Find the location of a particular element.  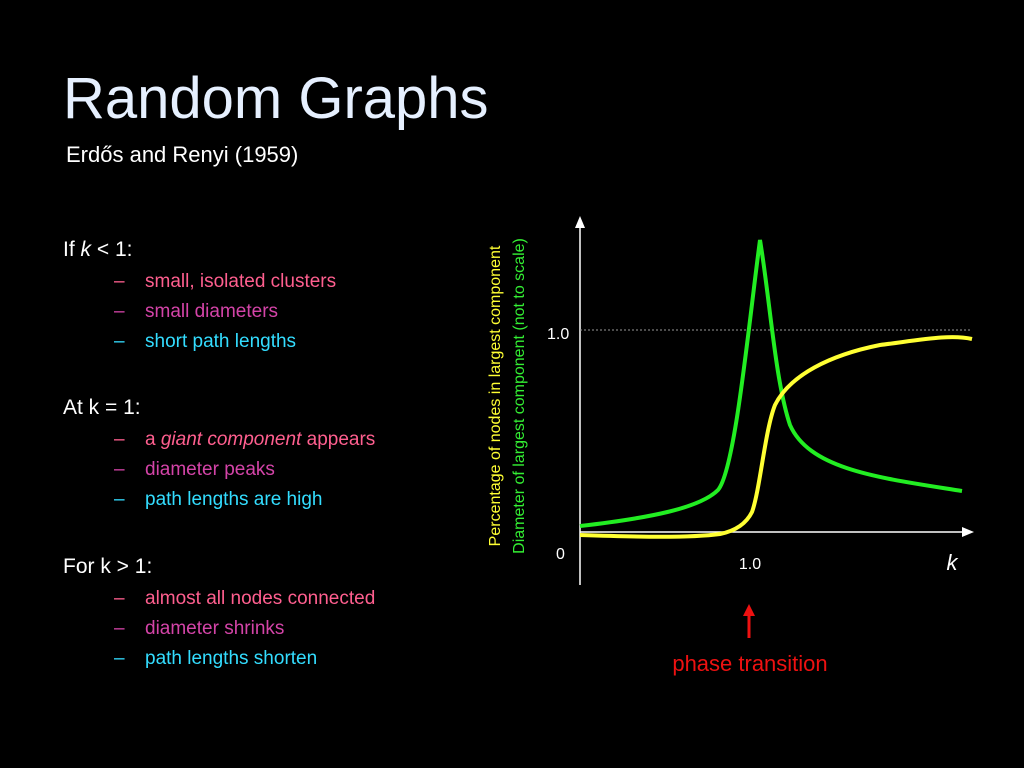

y-tick-label: 1.0 is located at coordinates (558, 334).